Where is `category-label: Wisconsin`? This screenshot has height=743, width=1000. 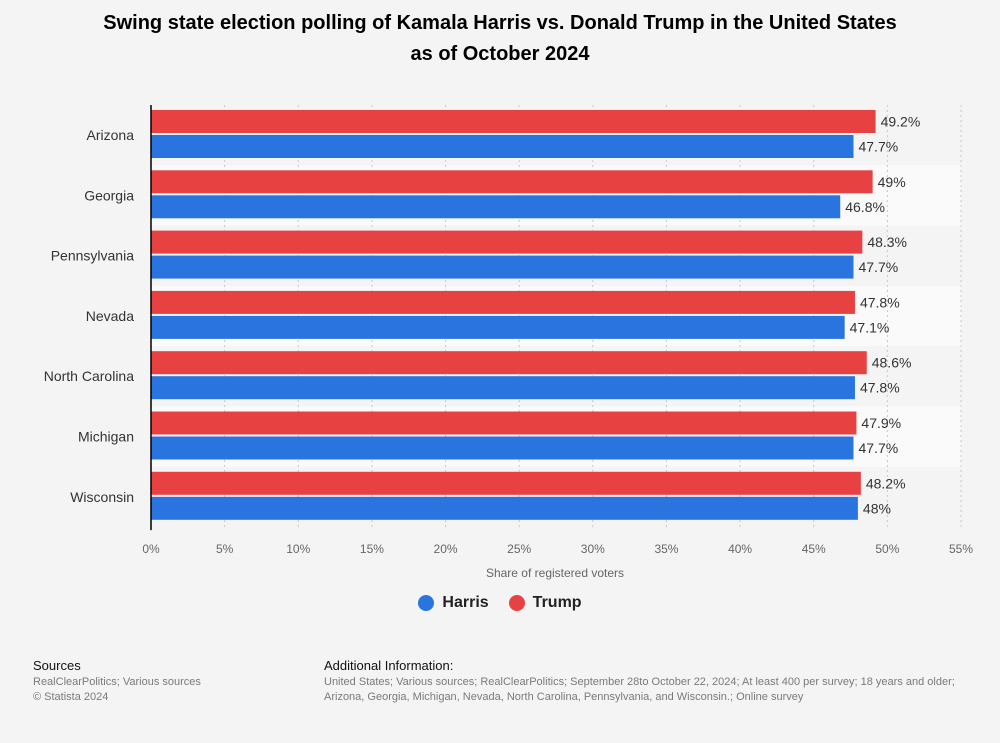 category-label: Wisconsin is located at coordinates (102, 497).